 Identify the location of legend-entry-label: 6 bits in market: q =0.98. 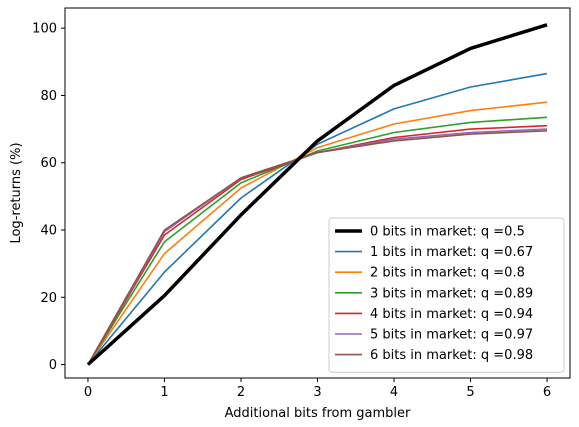
(451, 355).